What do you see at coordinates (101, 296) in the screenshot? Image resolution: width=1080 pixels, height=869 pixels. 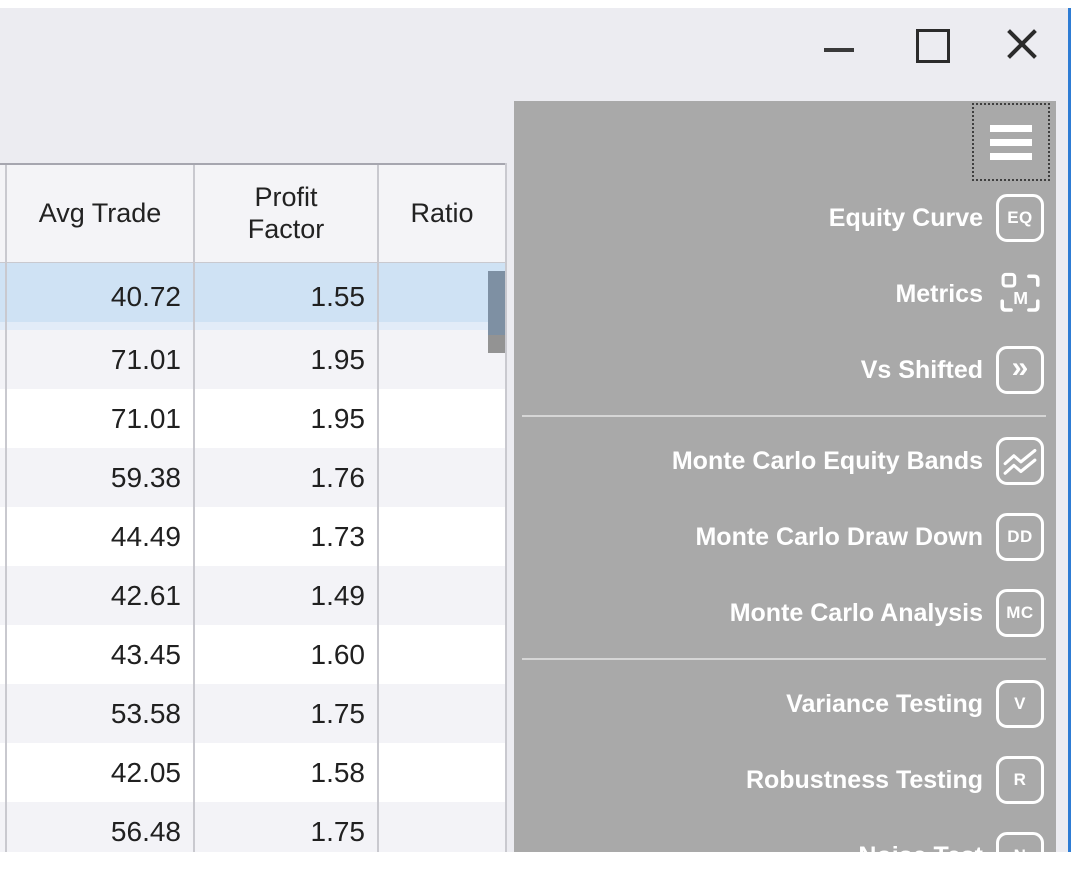 I see `avg-trade-value: 40.72` at bounding box center [101, 296].